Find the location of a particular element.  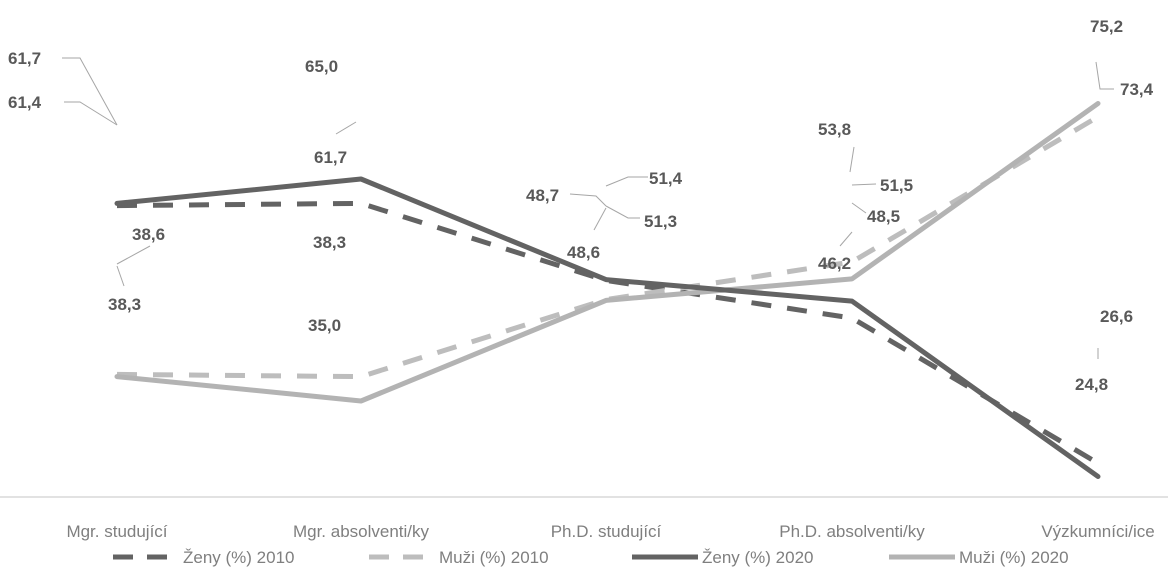

data-label: 51,3 is located at coordinates (660, 221).